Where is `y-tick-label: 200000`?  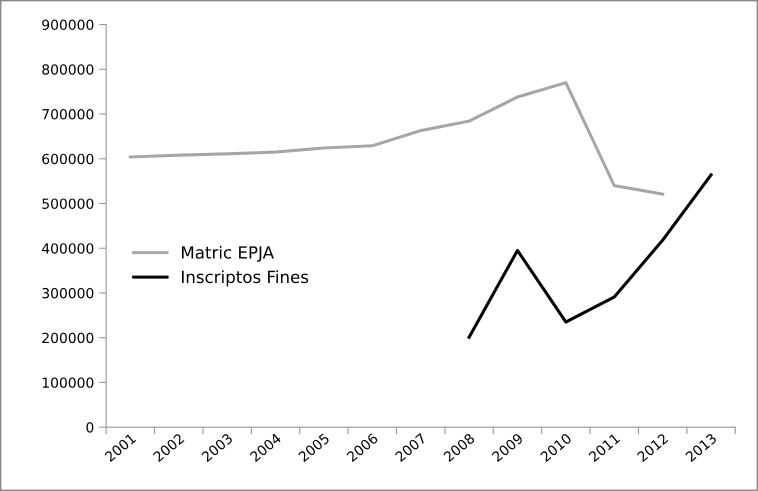
y-tick-label: 200000 is located at coordinates (68, 338).